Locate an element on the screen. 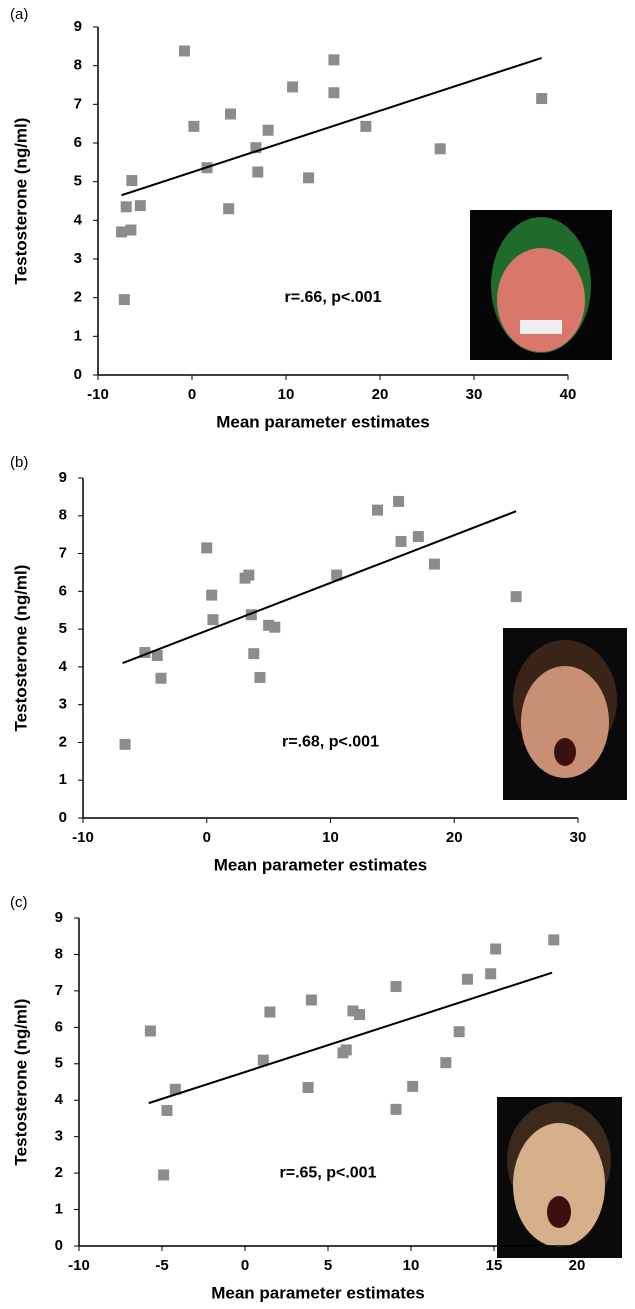 The image size is (635, 1309). x-tick-label: 40 is located at coordinates (568, 394).